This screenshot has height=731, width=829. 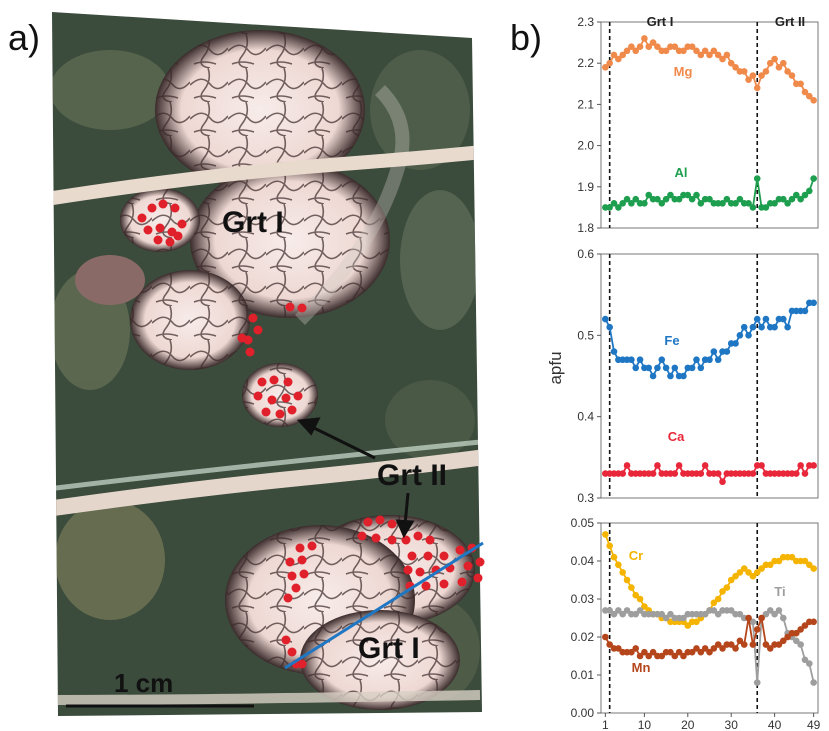 I want to click on scale-bar: 1 cm, so click(x=160, y=688).